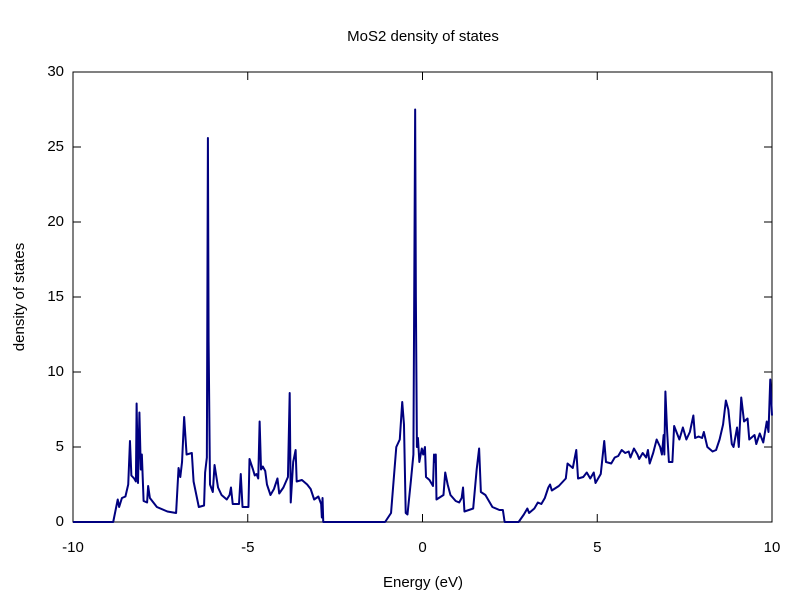 The width and height of the screenshot is (800, 600). What do you see at coordinates (423, 36) in the screenshot?
I see `chart-title: MoS2 density of states` at bounding box center [423, 36].